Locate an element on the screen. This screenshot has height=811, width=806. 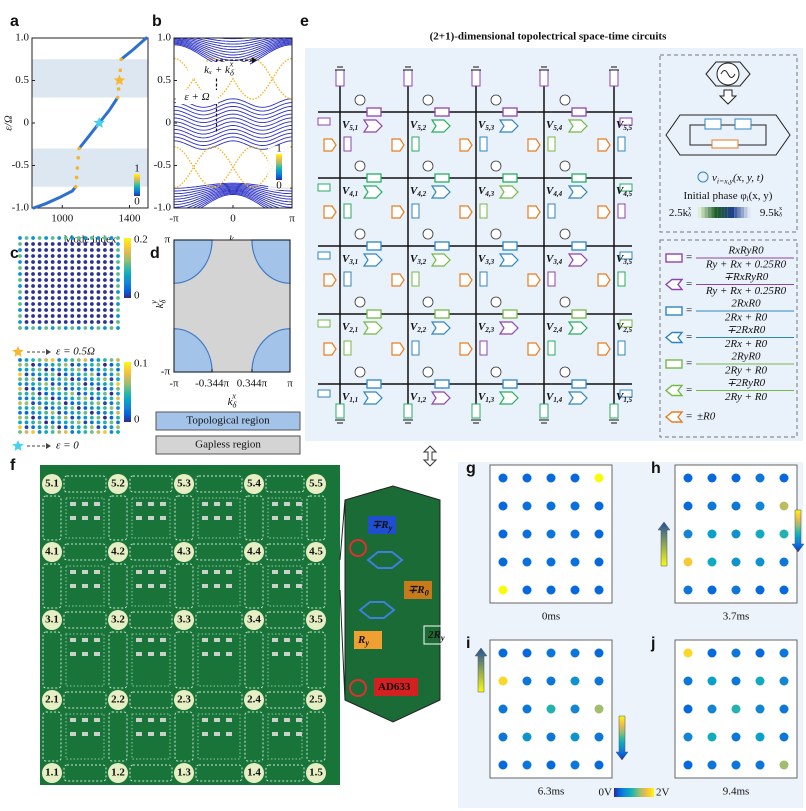
text-part: 3,4 is located at coordinates (557, 262).